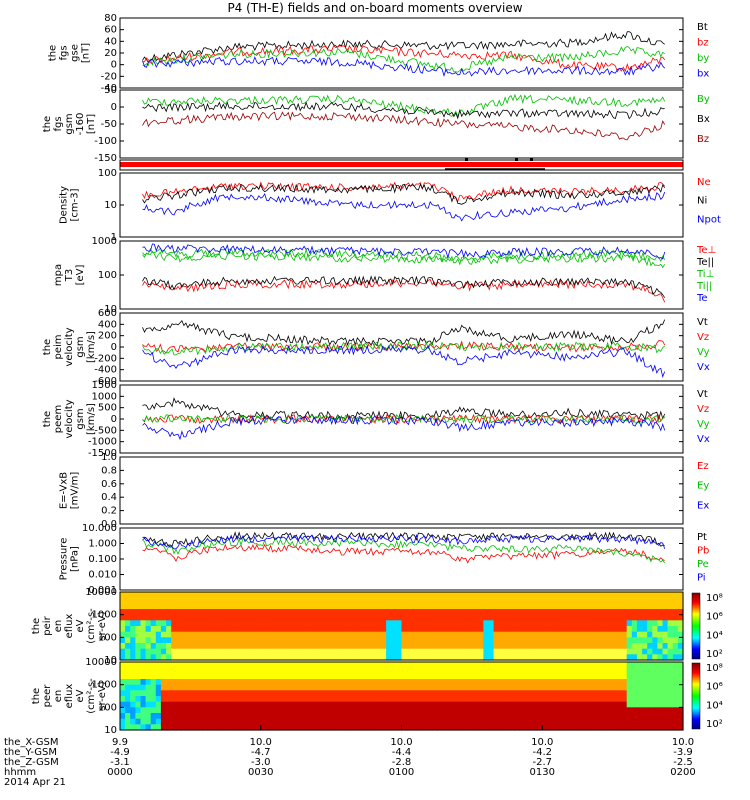  What do you see at coordinates (35, 782) in the screenshot?
I see `date-label: 2014 Apr 21` at bounding box center [35, 782].